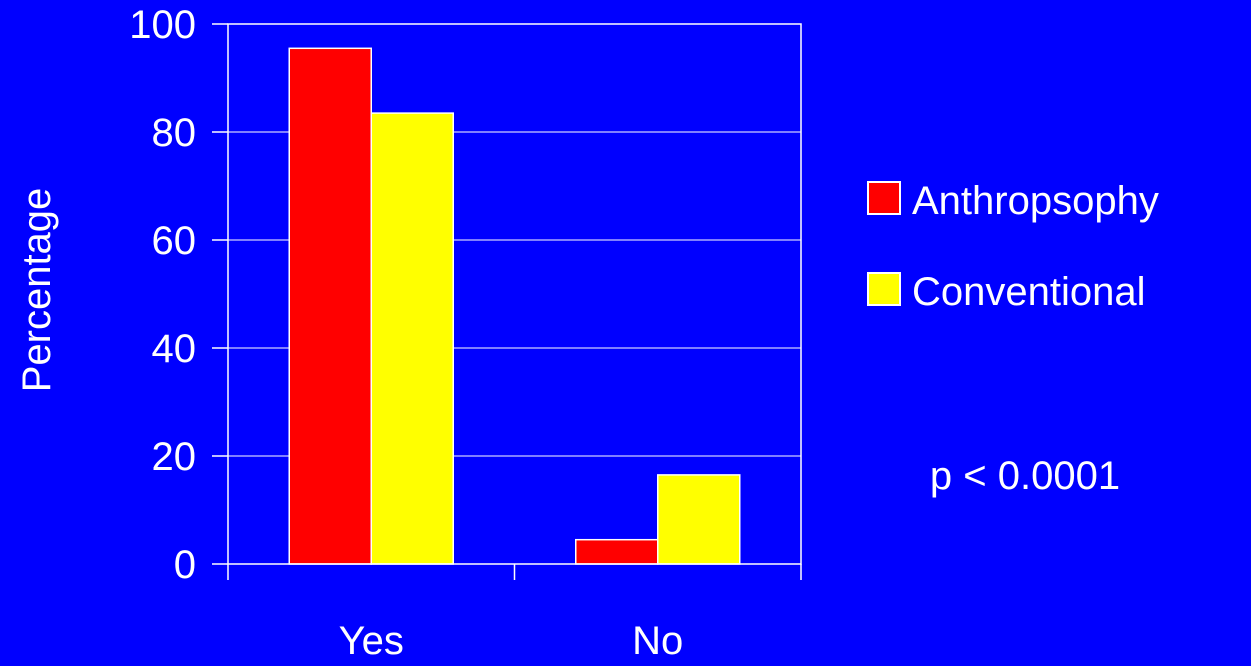 Image resolution: width=1251 pixels, height=666 pixels. I want to click on x-category-label: No, so click(657, 641).